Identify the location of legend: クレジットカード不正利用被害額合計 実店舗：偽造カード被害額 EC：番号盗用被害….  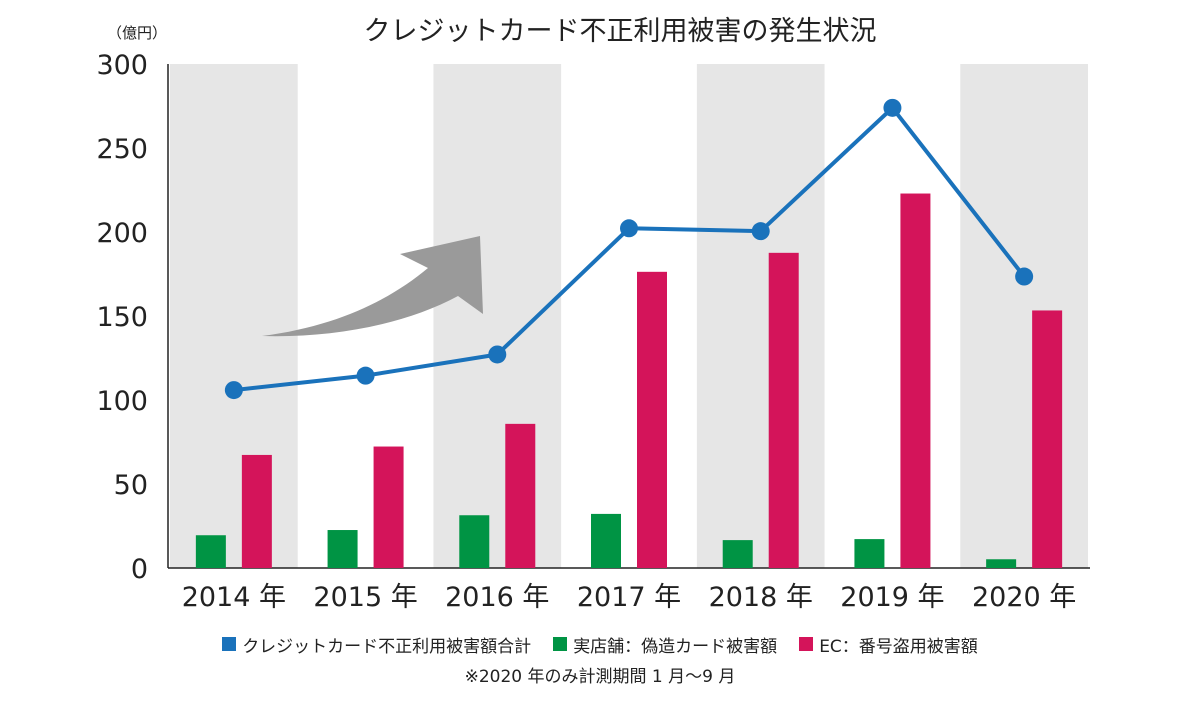
(600, 644).